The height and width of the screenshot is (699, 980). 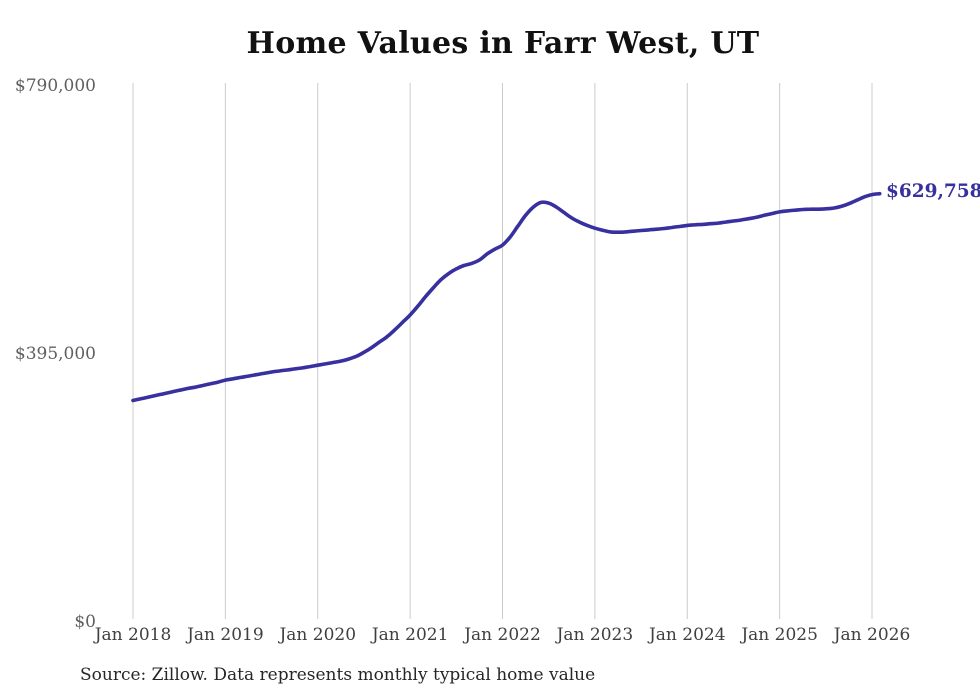 What do you see at coordinates (409, 635) in the screenshot?
I see `x-tick-label: Jan 2021` at bounding box center [409, 635].